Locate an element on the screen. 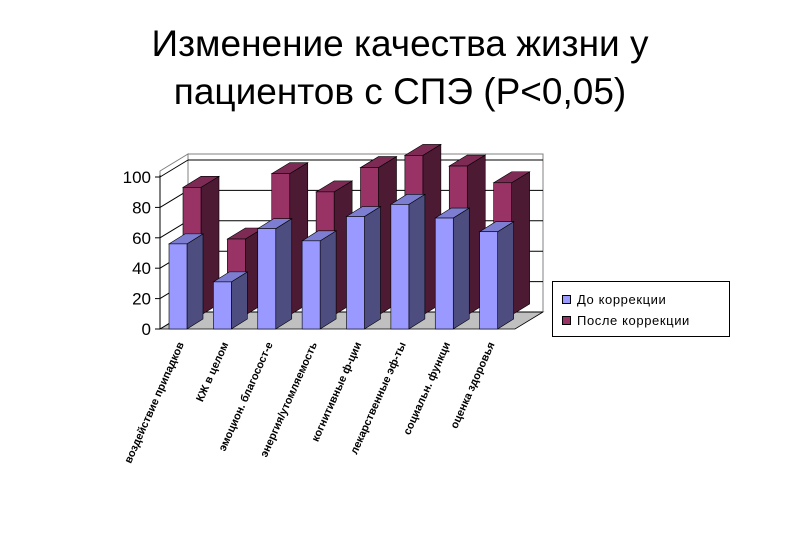 The width and height of the screenshot is (800, 533). gridline-side is located at coordinates (174, 168).